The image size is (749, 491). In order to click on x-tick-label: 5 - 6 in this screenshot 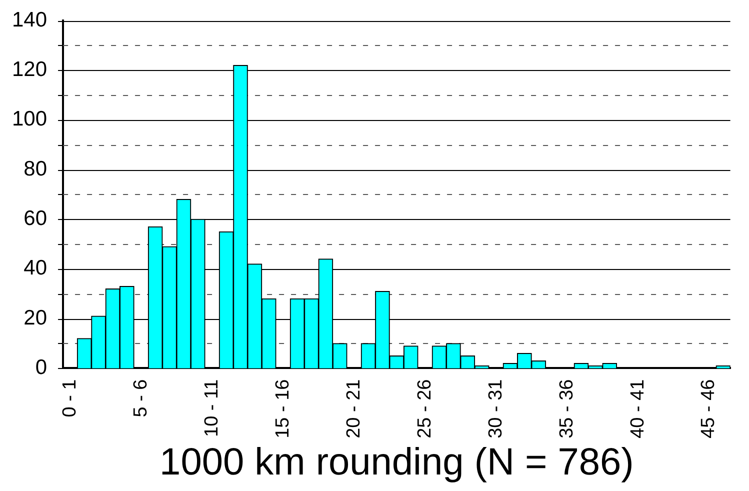, I will do `click(141, 398)`.